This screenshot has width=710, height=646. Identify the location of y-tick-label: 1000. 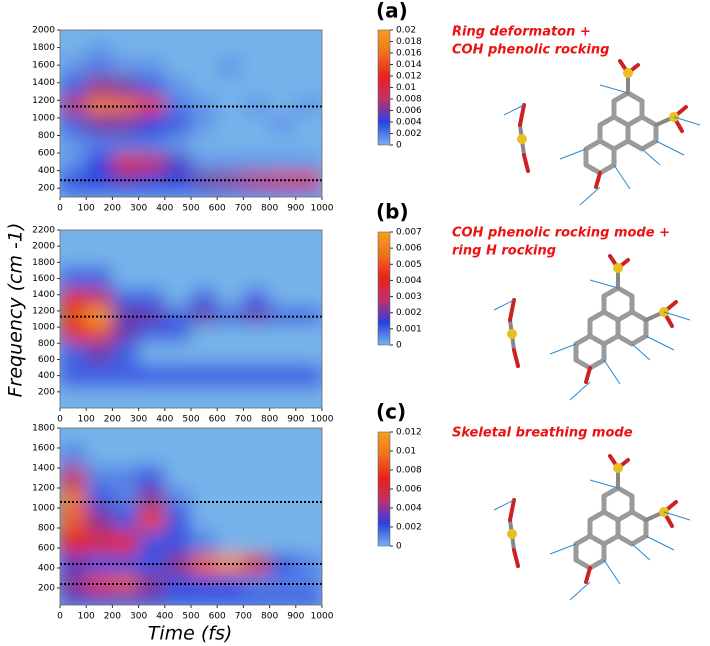
(43, 328).